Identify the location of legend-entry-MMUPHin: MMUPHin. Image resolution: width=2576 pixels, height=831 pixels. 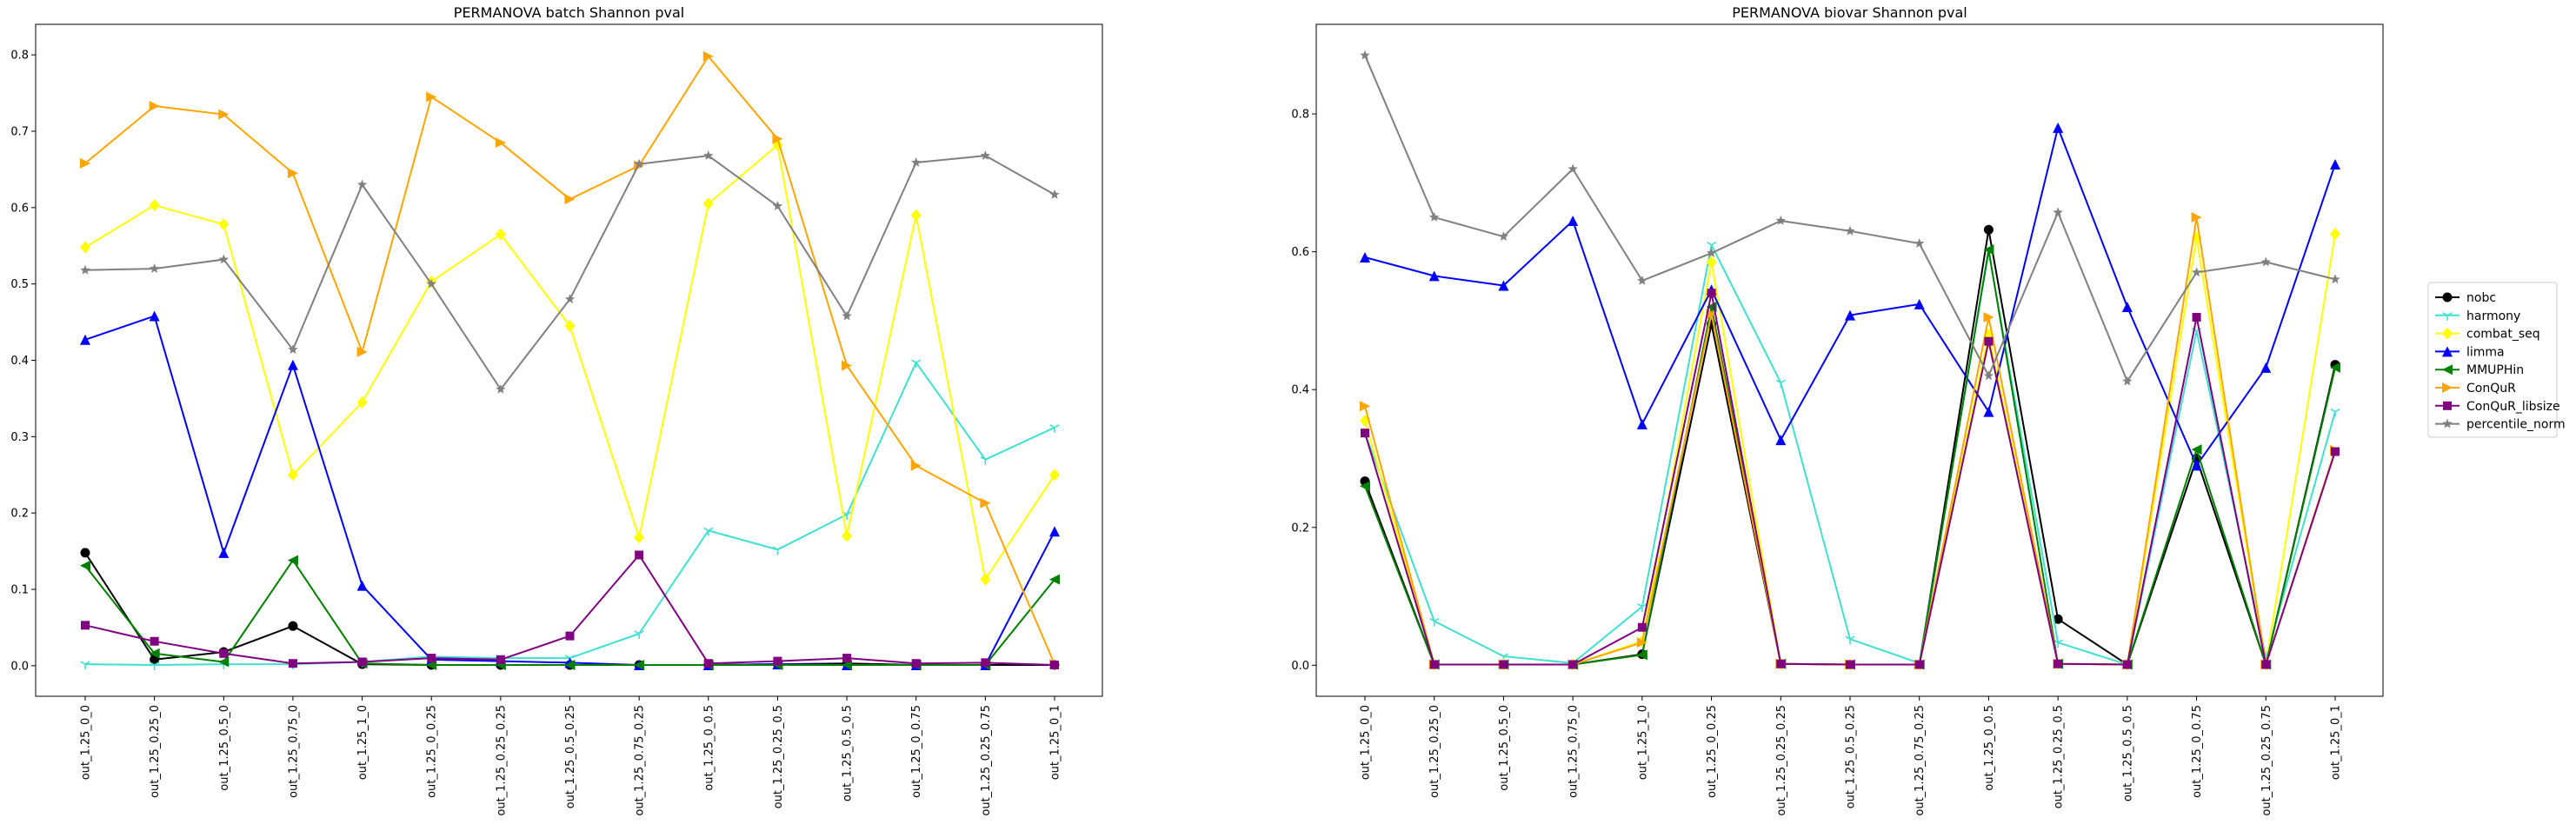
(2479, 370).